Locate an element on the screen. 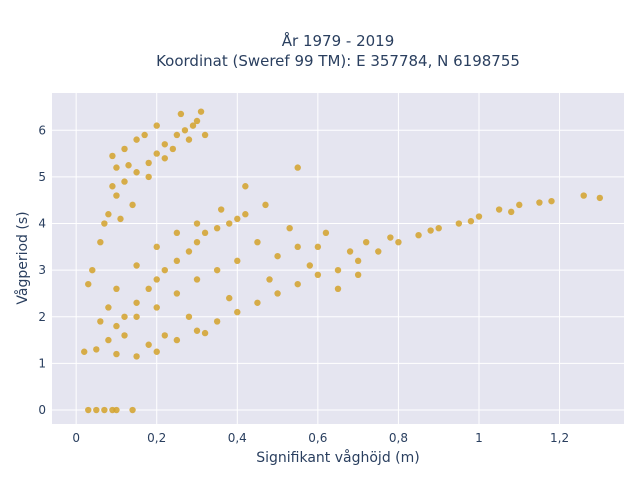  chart-title-line-1: År 1979 - 2019 is located at coordinates (338, 40).